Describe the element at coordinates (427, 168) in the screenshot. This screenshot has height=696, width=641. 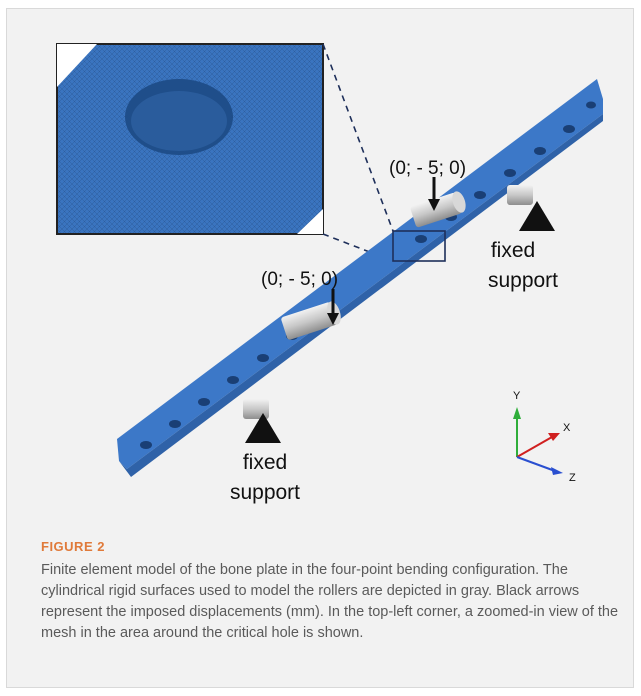
I see `load-label-upper: (0; - 5; 0)` at that location.